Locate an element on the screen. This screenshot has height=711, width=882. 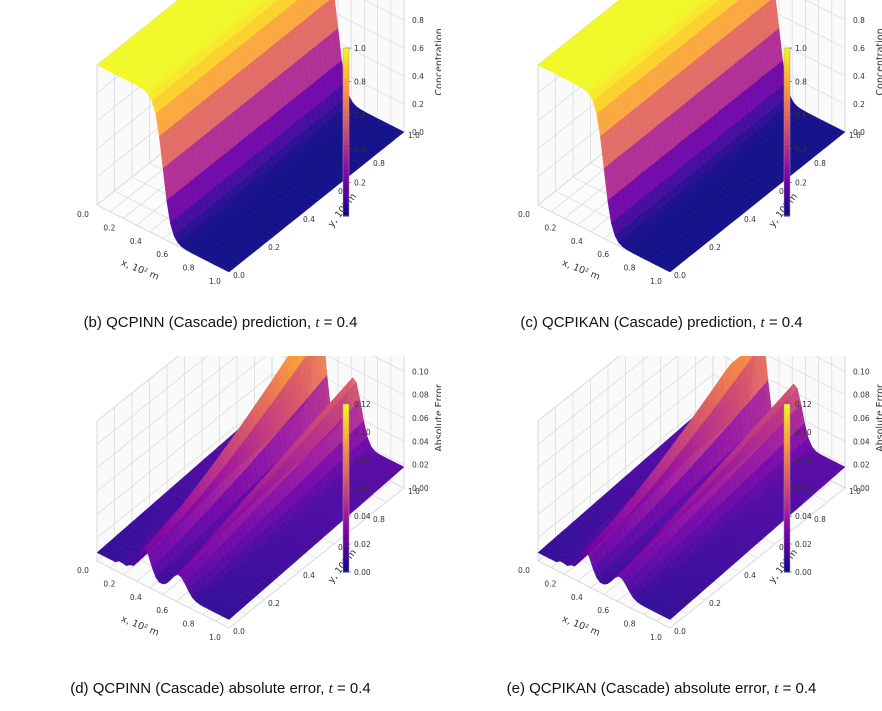
caption-e-text: (e) QCPIKAN (Cascade) absolute error, is located at coordinates (638, 688).